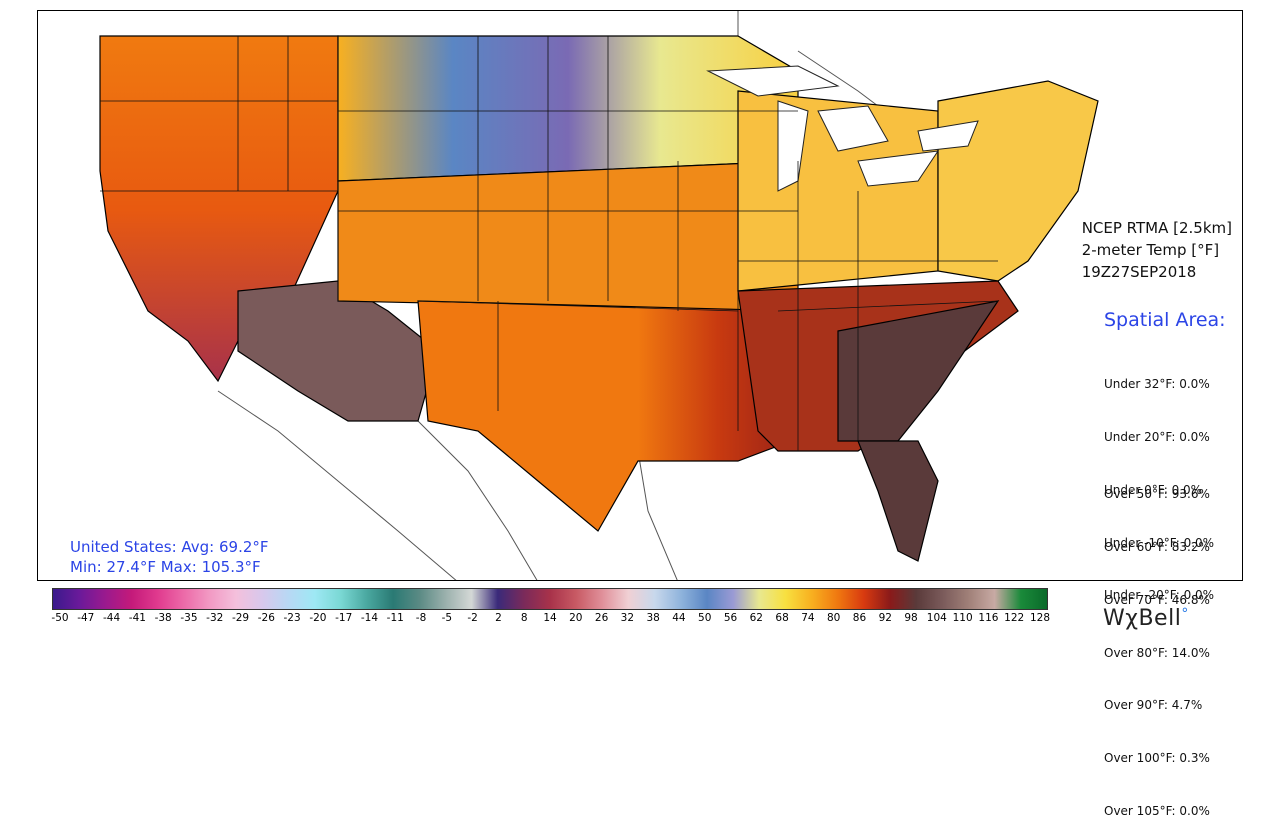 Image resolution: width=1280 pixels, height=838 pixels. Describe the element at coordinates (1165, 320) in the screenshot. I see `spatial-area-title: Spatial Area:` at that location.